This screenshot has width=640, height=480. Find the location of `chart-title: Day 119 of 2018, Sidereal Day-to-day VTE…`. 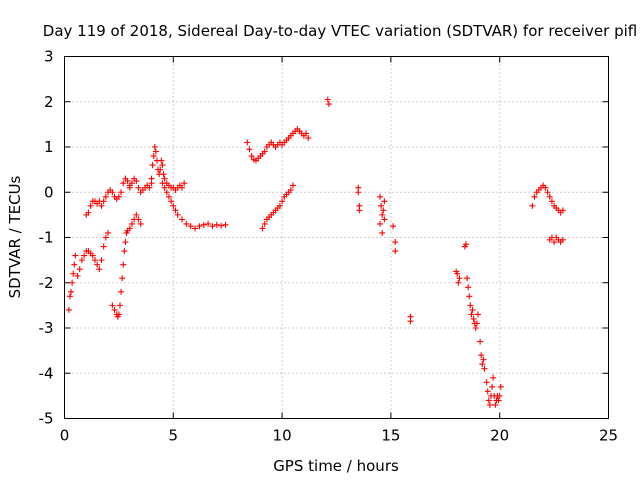

chart-title: Day 119 of 2018, Sidereal Day-to-day VTE… is located at coordinates (340, 31).